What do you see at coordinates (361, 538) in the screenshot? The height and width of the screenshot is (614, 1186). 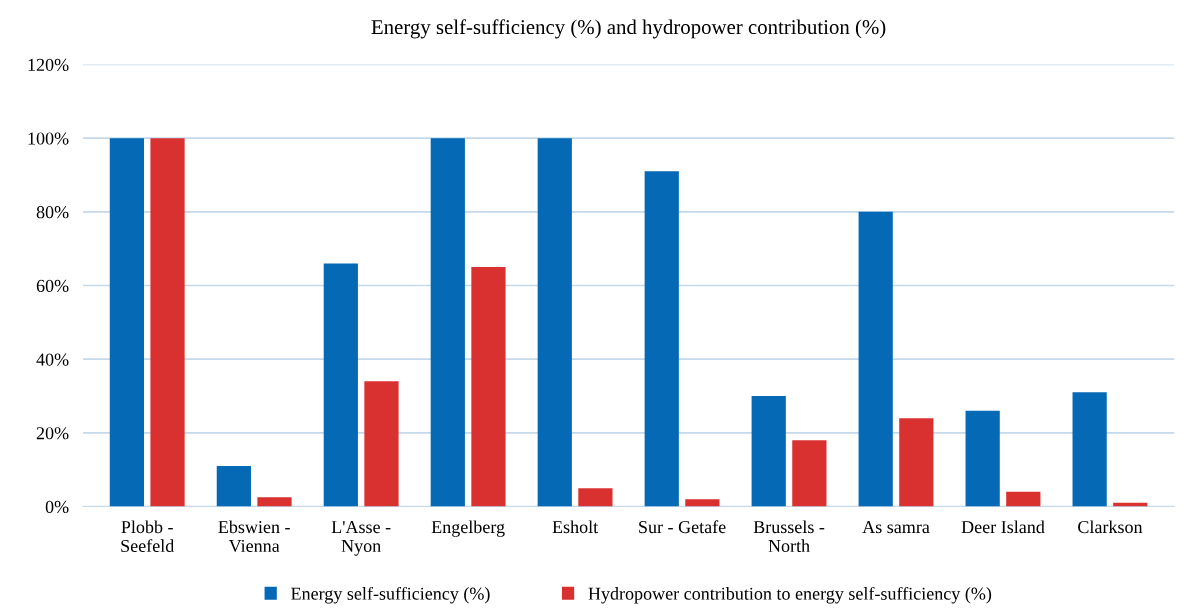 I see `x-tick-label: L'Asse - Nyon` at bounding box center [361, 538].